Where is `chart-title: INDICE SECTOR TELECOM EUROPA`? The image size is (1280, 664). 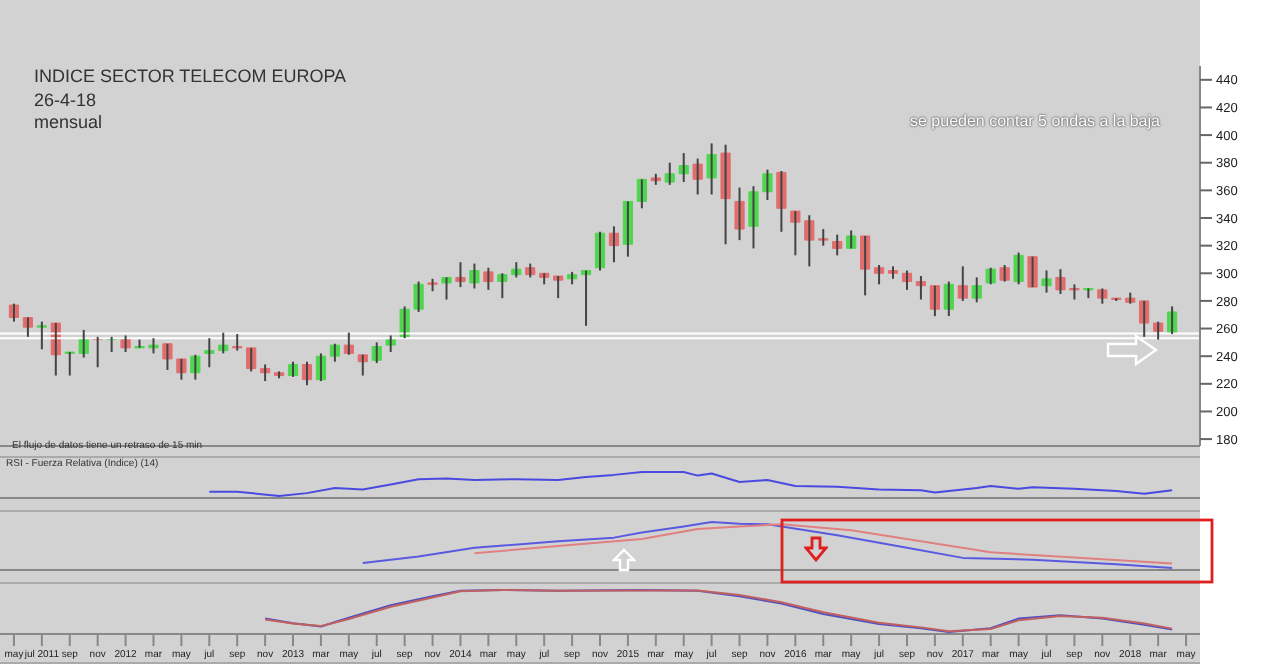
chart-title: INDICE SECTOR TELECOM EUROPA is located at coordinates (190, 76).